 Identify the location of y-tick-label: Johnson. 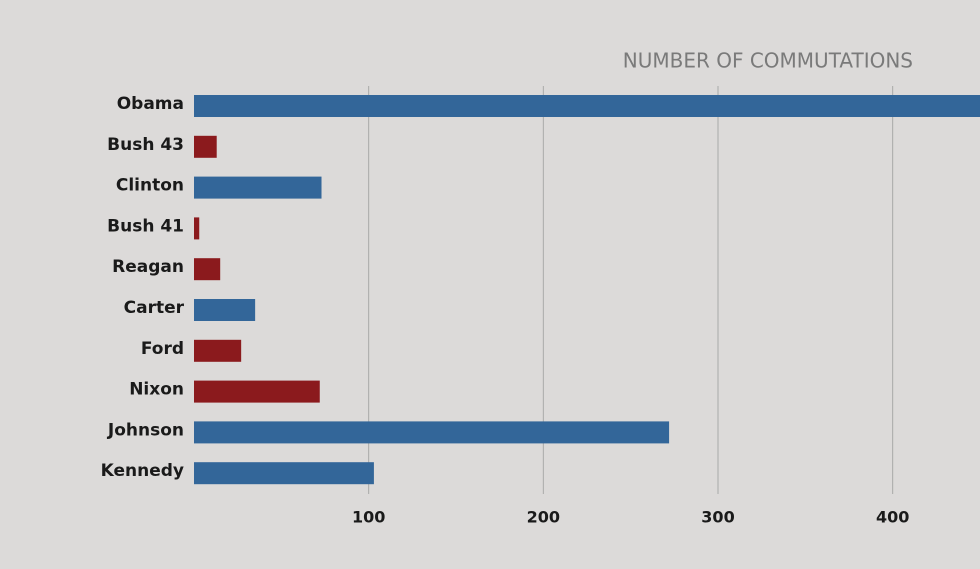
(145, 430).